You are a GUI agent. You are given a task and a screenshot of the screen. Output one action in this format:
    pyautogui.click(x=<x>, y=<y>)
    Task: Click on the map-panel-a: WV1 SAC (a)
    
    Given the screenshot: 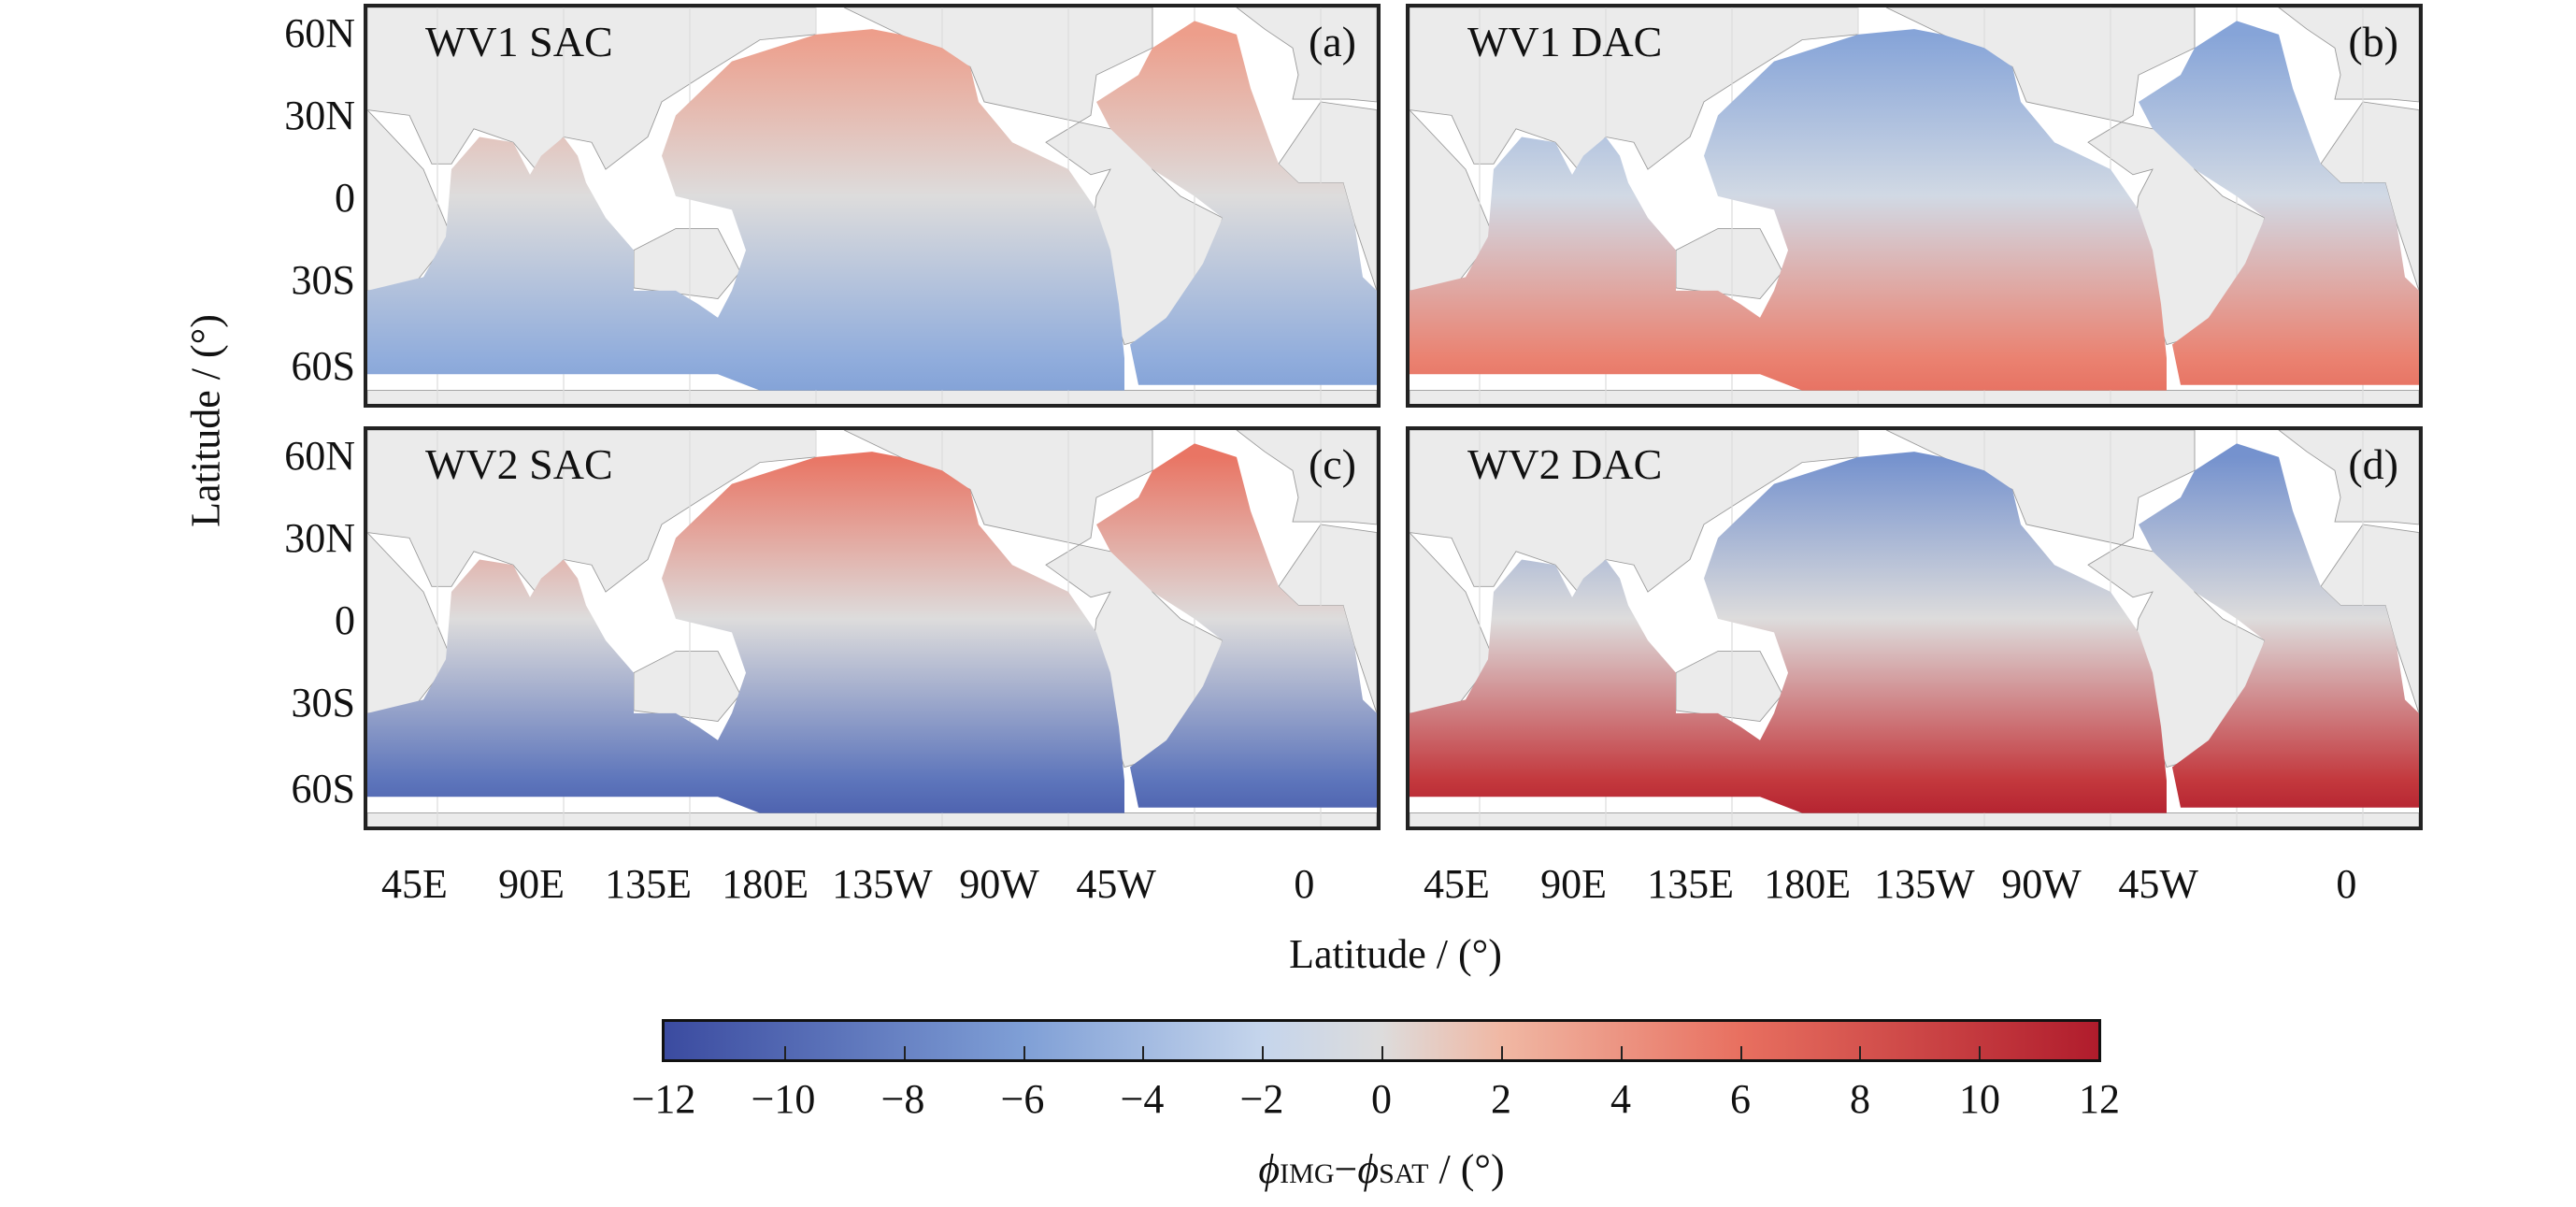 What is the action you would take?
    pyautogui.click(x=872, y=206)
    